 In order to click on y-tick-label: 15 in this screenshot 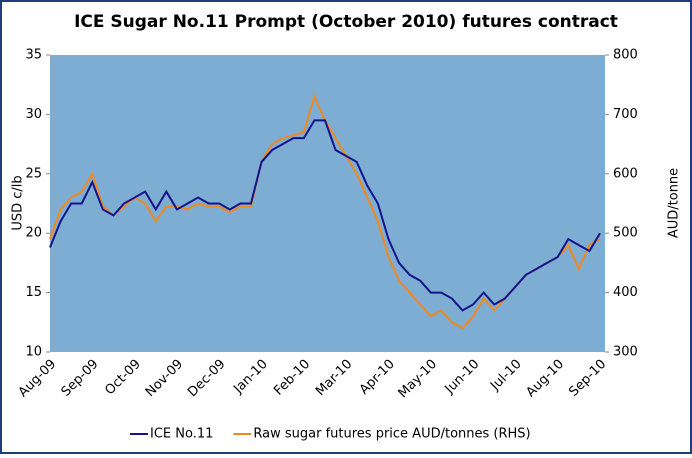, I will do `click(33, 292)`.